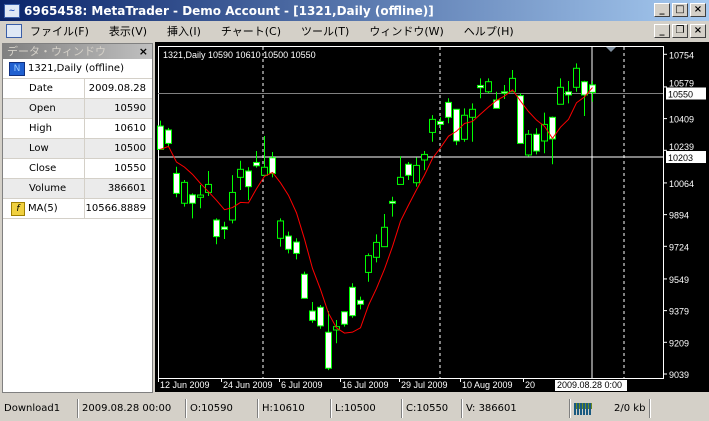 This screenshot has height=421, width=709. I want to click on row-value: 386601, so click(126, 188).